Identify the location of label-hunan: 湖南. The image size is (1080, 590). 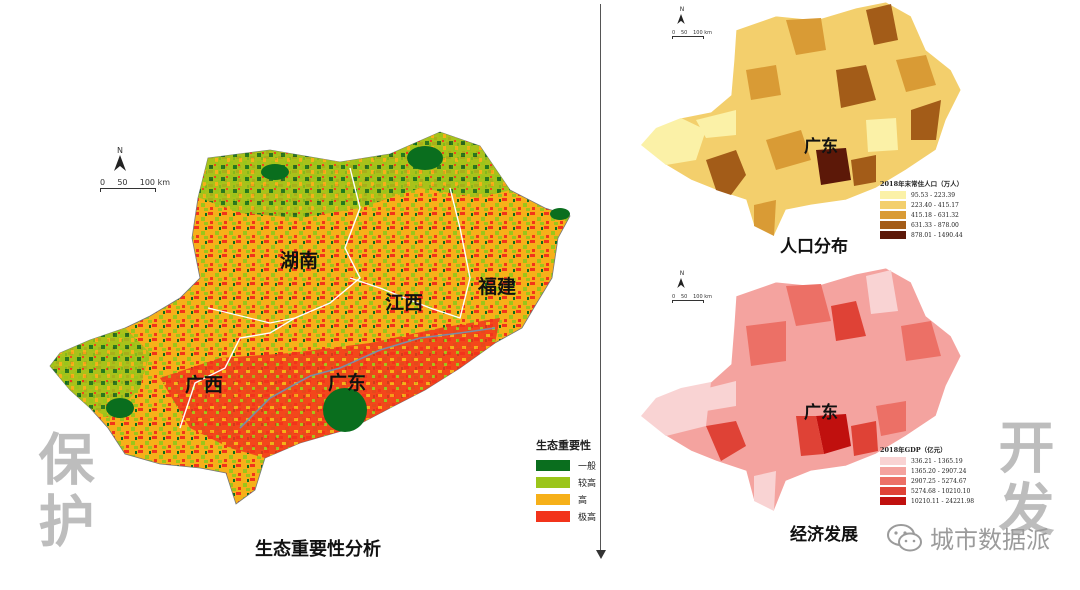
(299, 261).